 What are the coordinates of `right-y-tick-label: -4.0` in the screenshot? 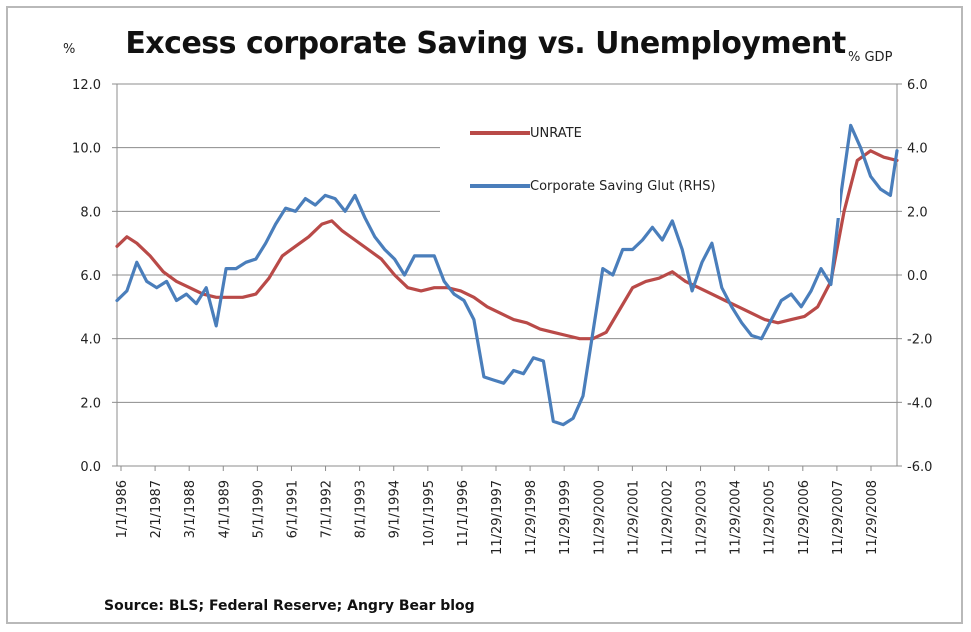 It's located at (919, 403).